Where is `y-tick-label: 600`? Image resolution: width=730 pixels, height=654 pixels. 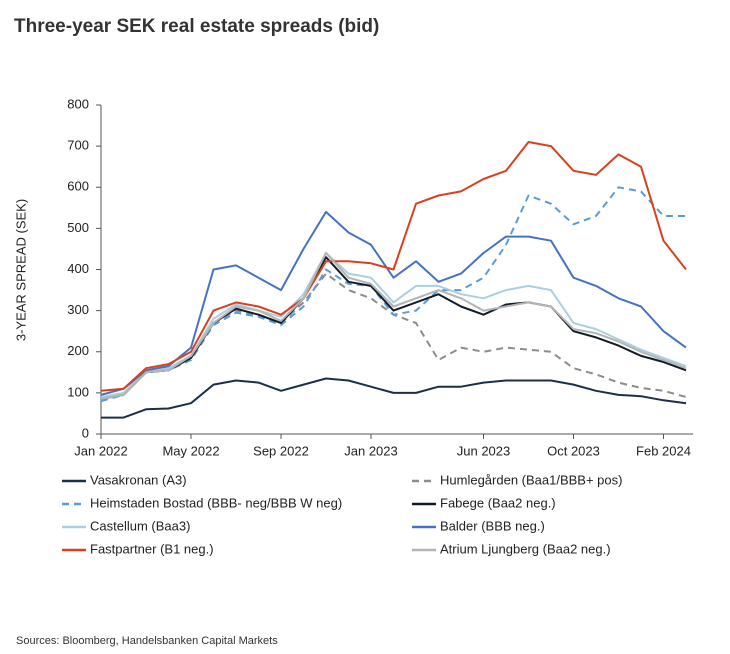 y-tick-label: 600 is located at coordinates (78, 186).